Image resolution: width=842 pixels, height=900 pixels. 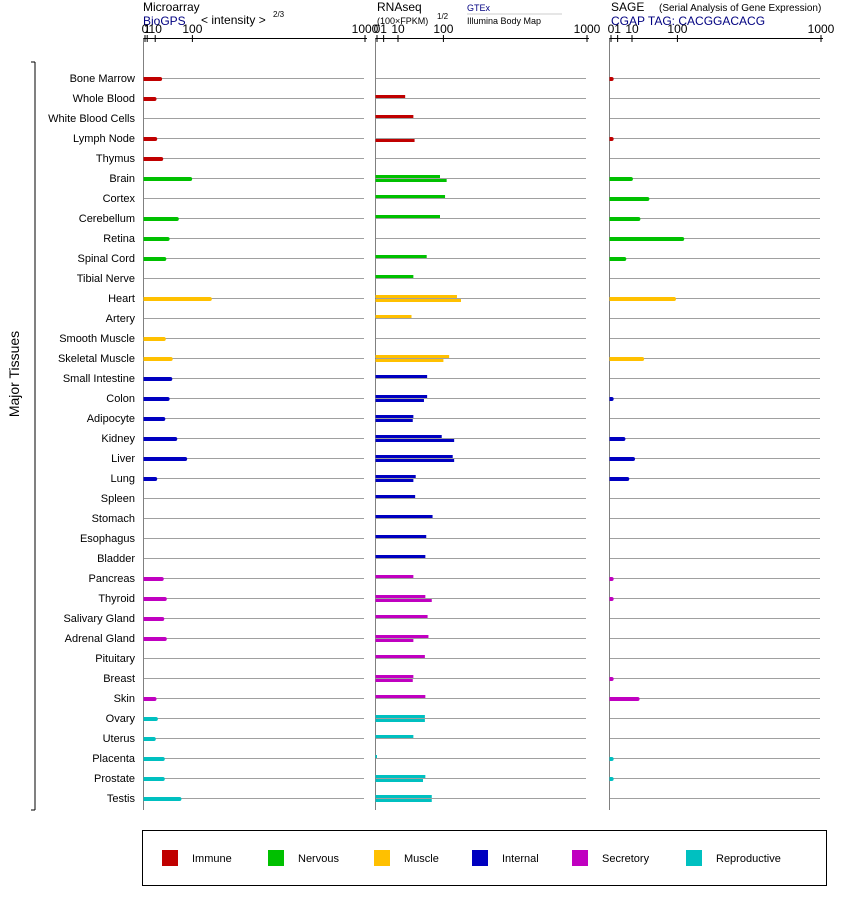 I want to click on legend-item-muscle: Muscle, so click(x=406, y=858).